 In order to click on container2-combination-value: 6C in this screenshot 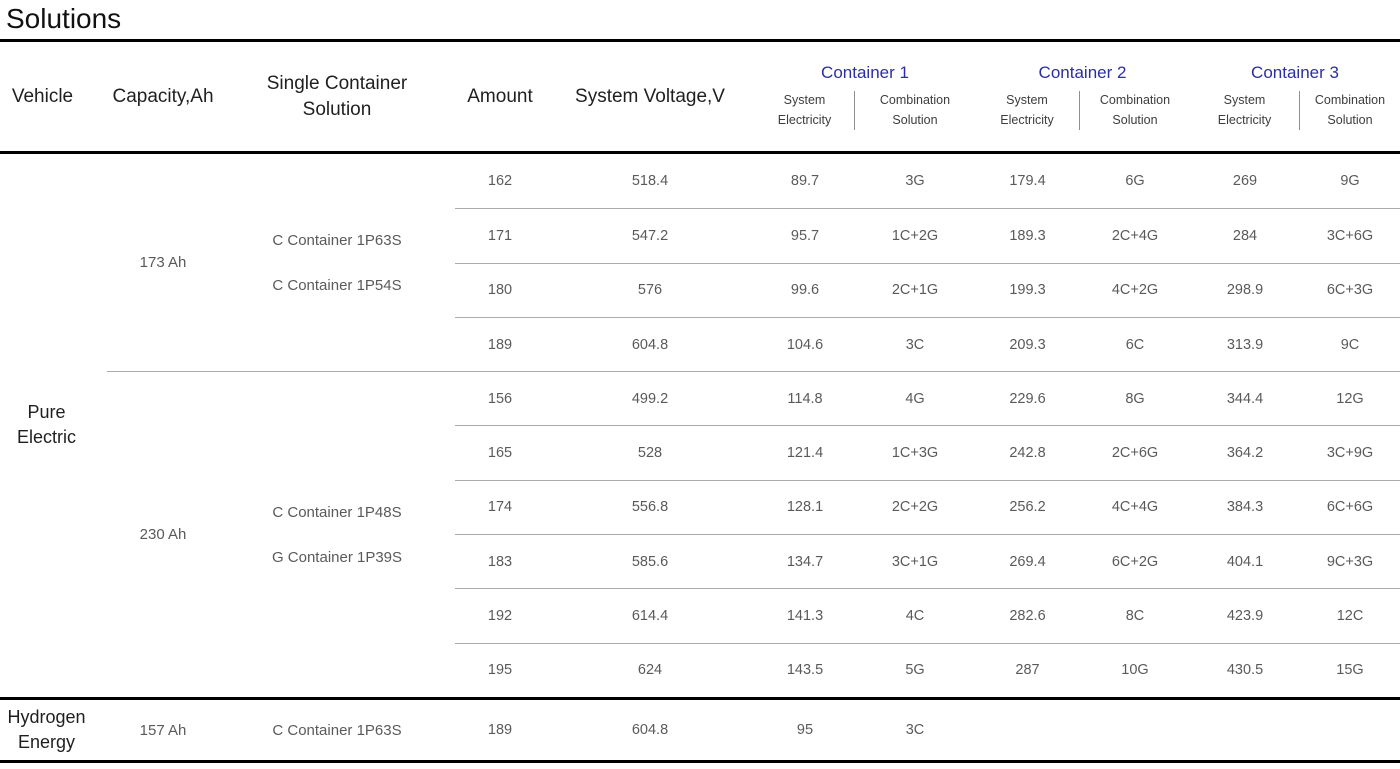, I will do `click(1135, 343)`.